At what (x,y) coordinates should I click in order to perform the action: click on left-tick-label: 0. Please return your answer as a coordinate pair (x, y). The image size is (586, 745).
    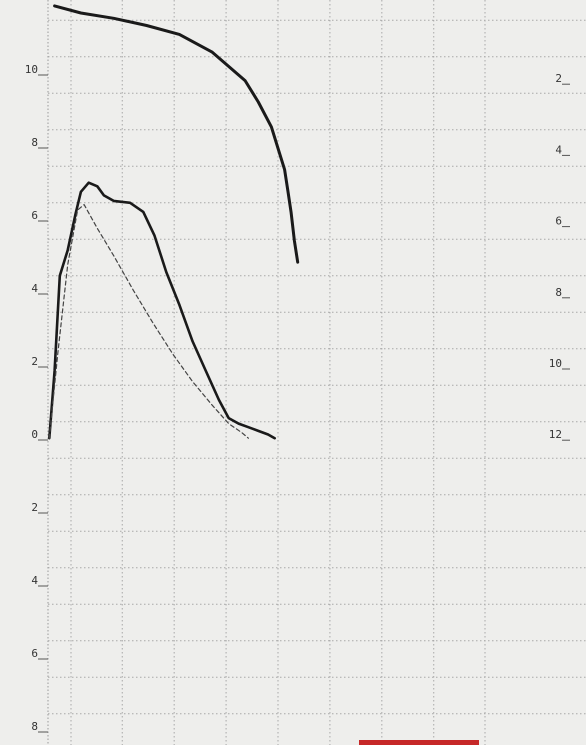
    Looking at the image, I should click on (34, 434).